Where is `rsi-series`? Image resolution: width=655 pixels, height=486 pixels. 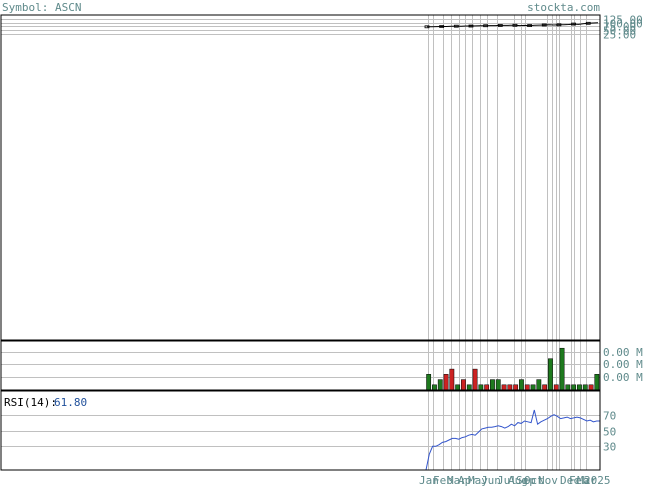
rsi-series is located at coordinates (512, 440).